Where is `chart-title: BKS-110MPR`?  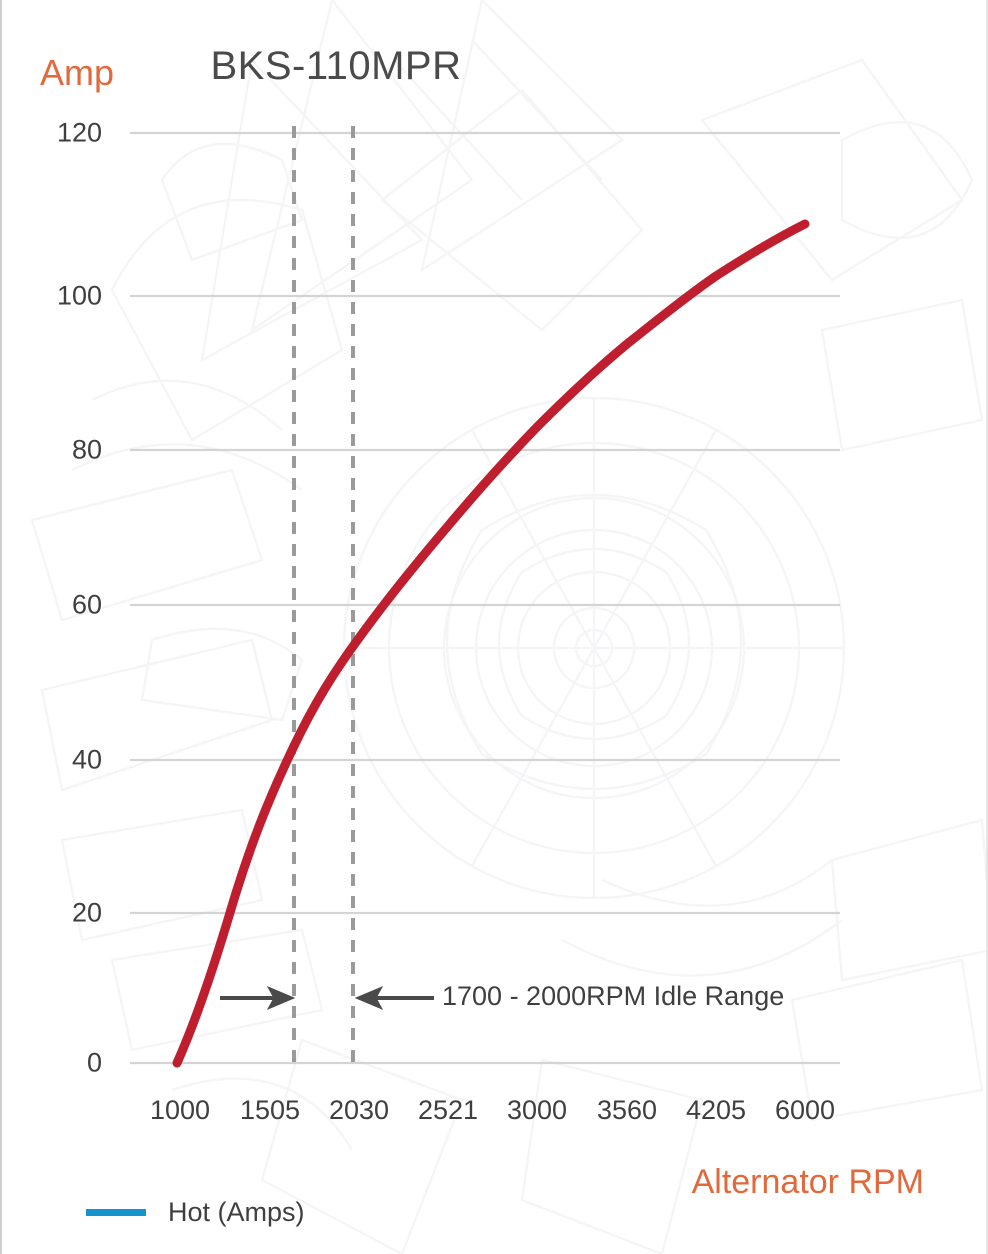 chart-title: BKS-110MPR is located at coordinates (336, 66).